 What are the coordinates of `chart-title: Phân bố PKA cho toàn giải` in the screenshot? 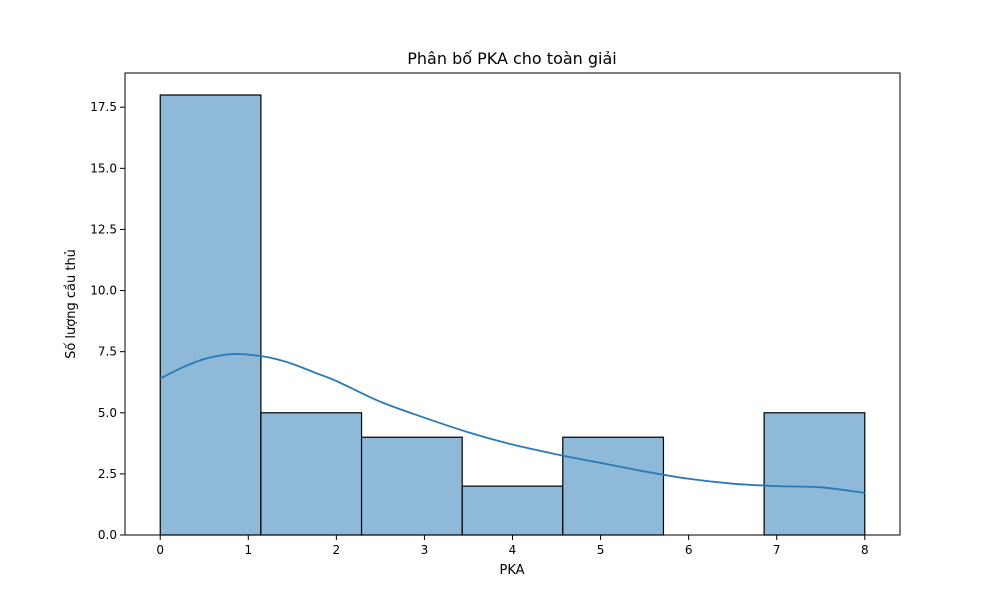 It's located at (512, 58).